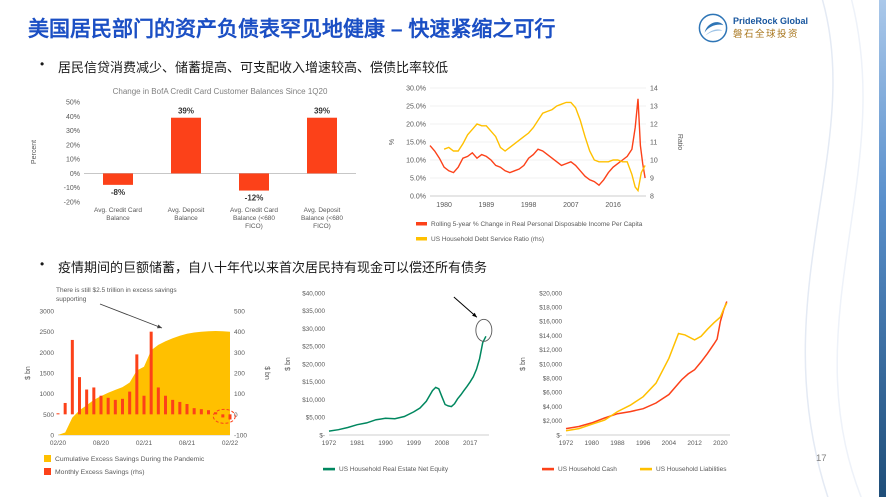 The image size is (886, 497). Describe the element at coordinates (48, 415) in the screenshot. I see `svg-text: 500` at that location.